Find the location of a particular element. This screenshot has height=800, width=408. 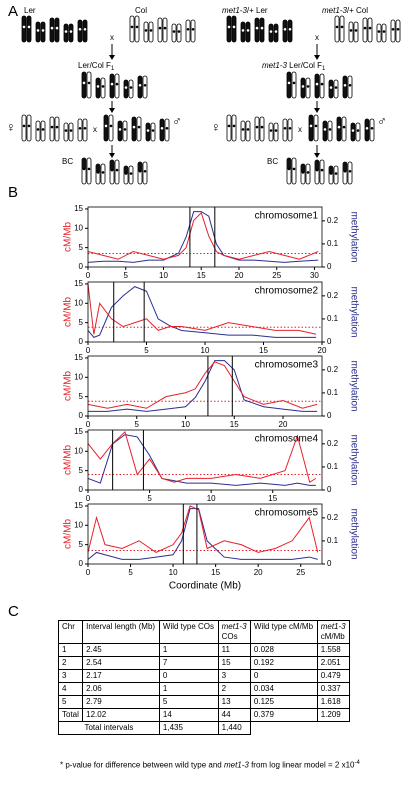

header-cell: Wild type cM/Mb is located at coordinates (283, 632).